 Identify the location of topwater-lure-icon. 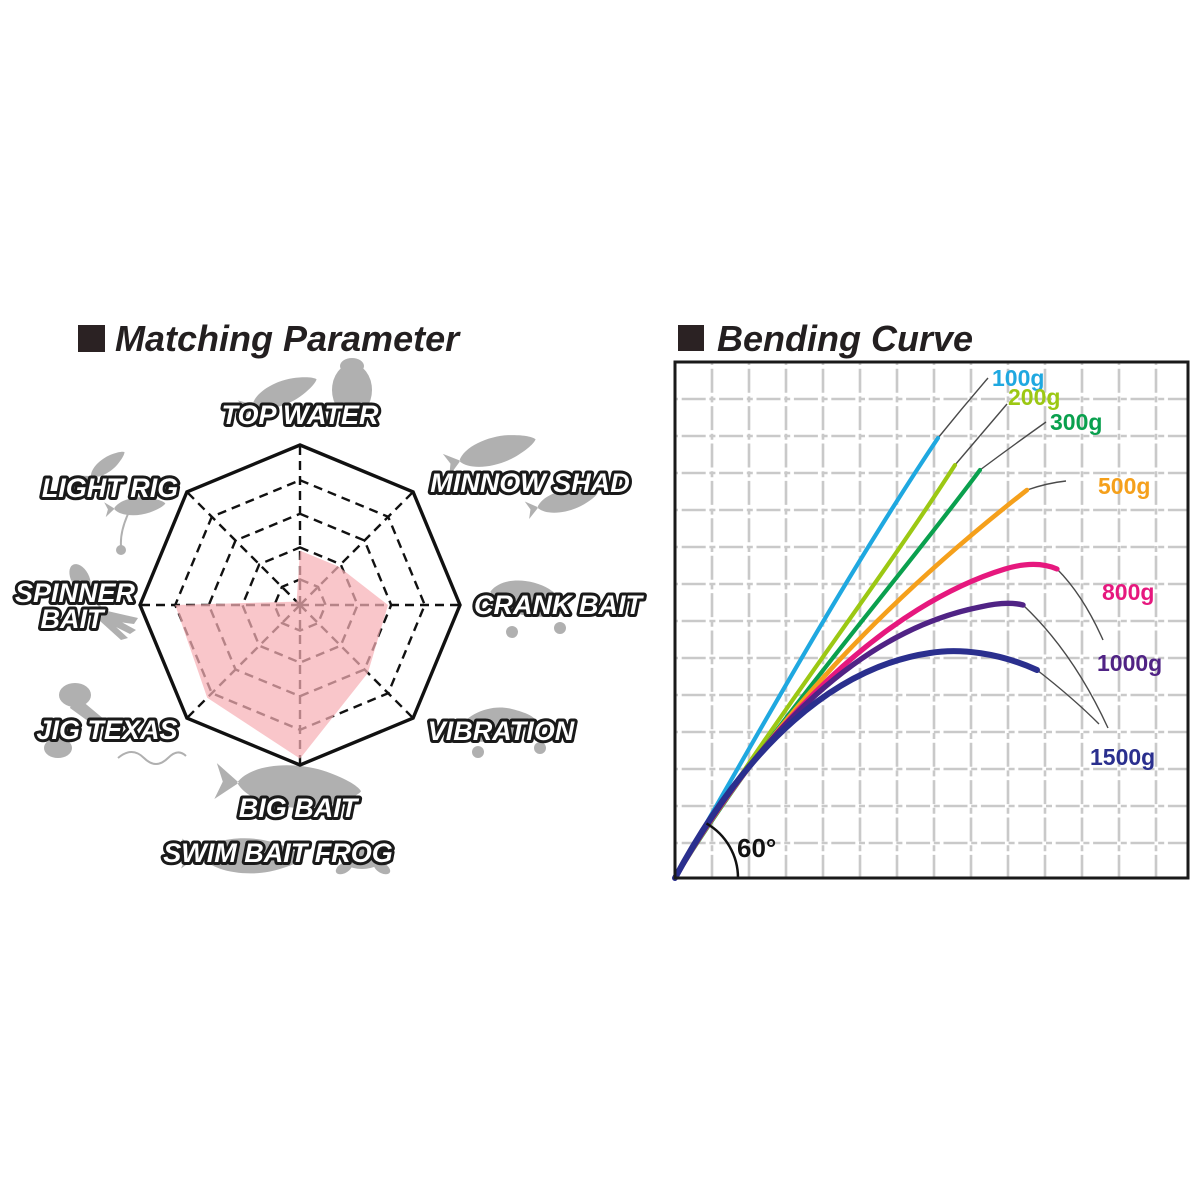
(304, 388).